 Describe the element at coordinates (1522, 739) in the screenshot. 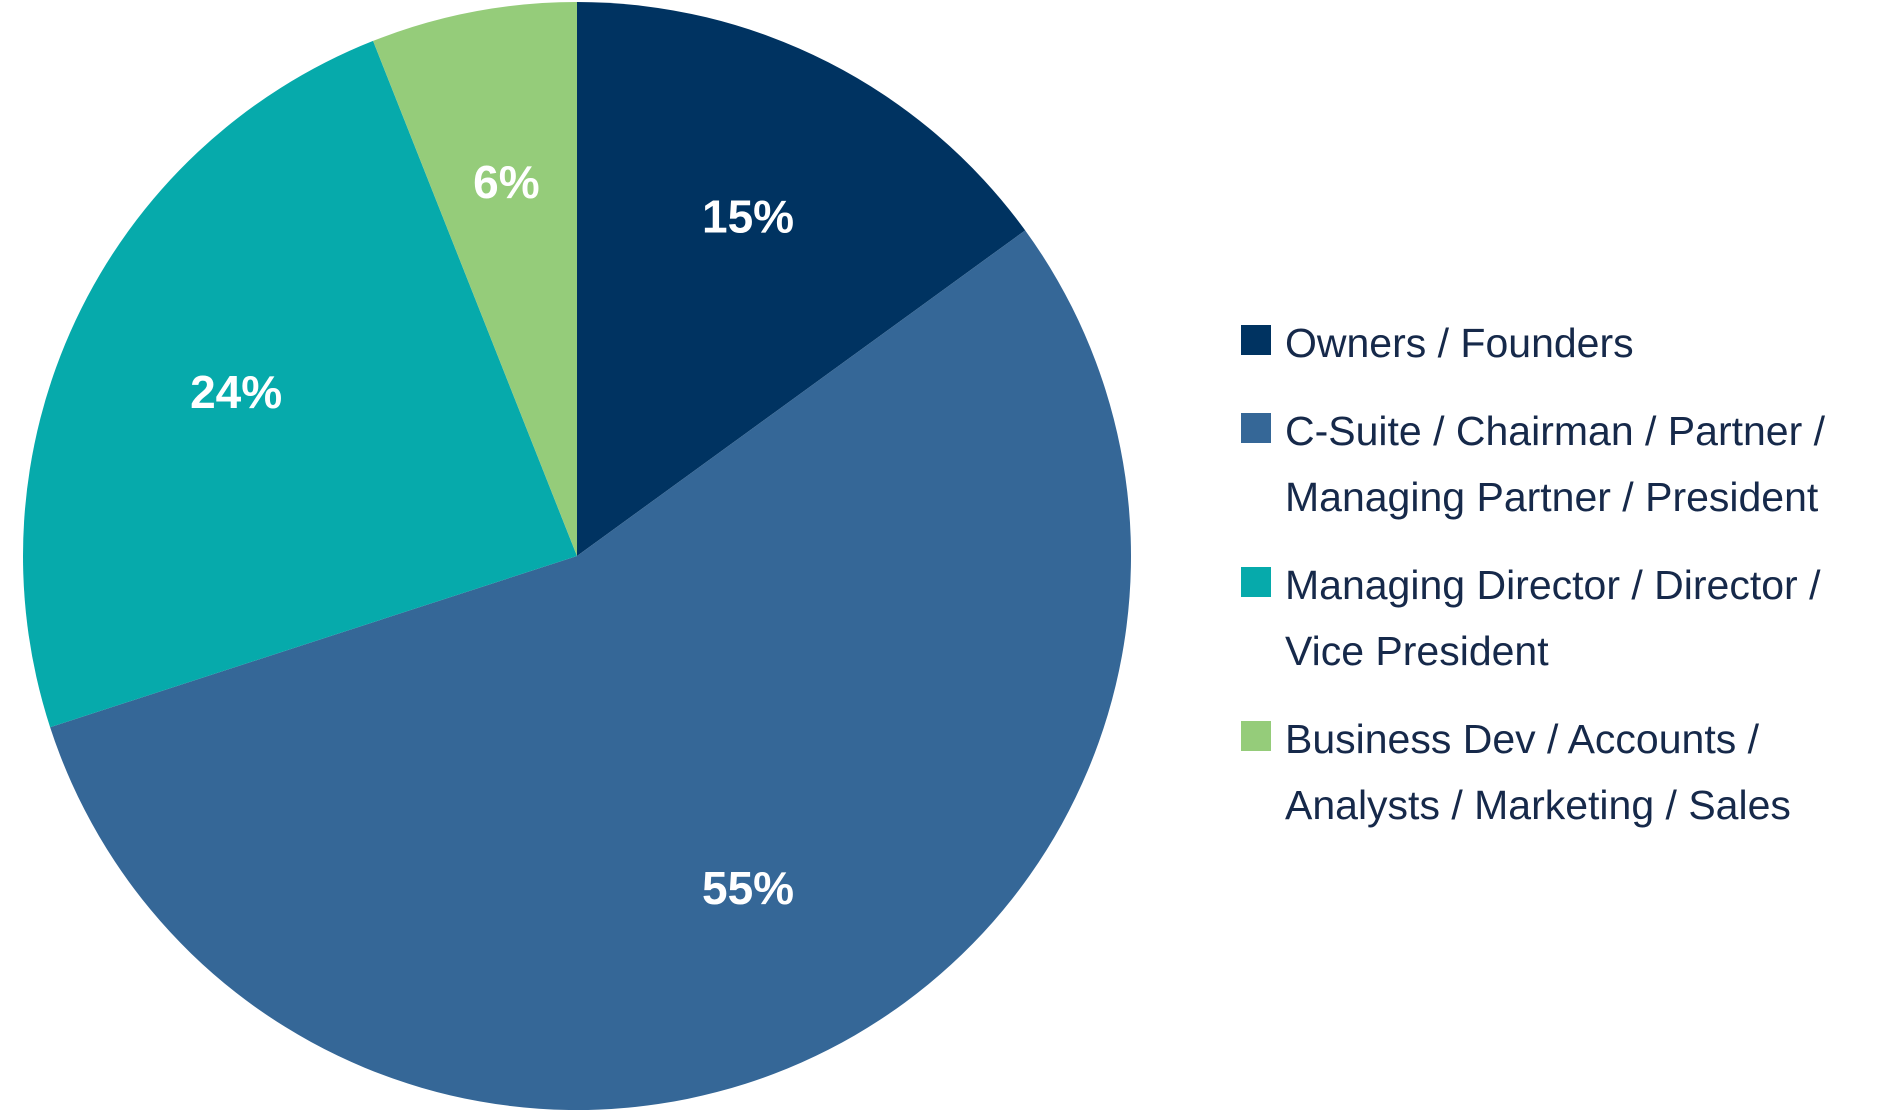

I see `legend-label-line-1: Business Dev / Accounts /` at that location.